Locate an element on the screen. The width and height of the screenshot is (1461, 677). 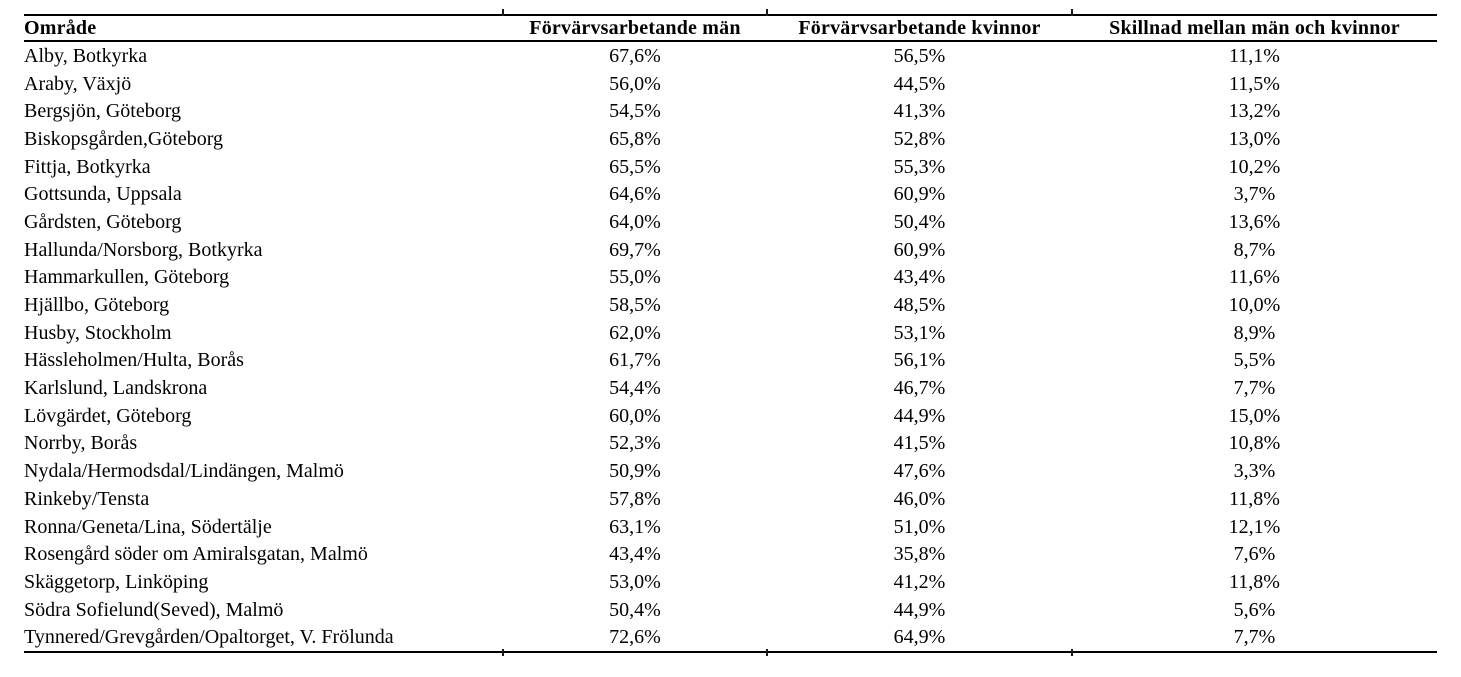
table-row: Husby, Stockholm 62,0% 53,1% 8,9% is located at coordinates (730, 333).